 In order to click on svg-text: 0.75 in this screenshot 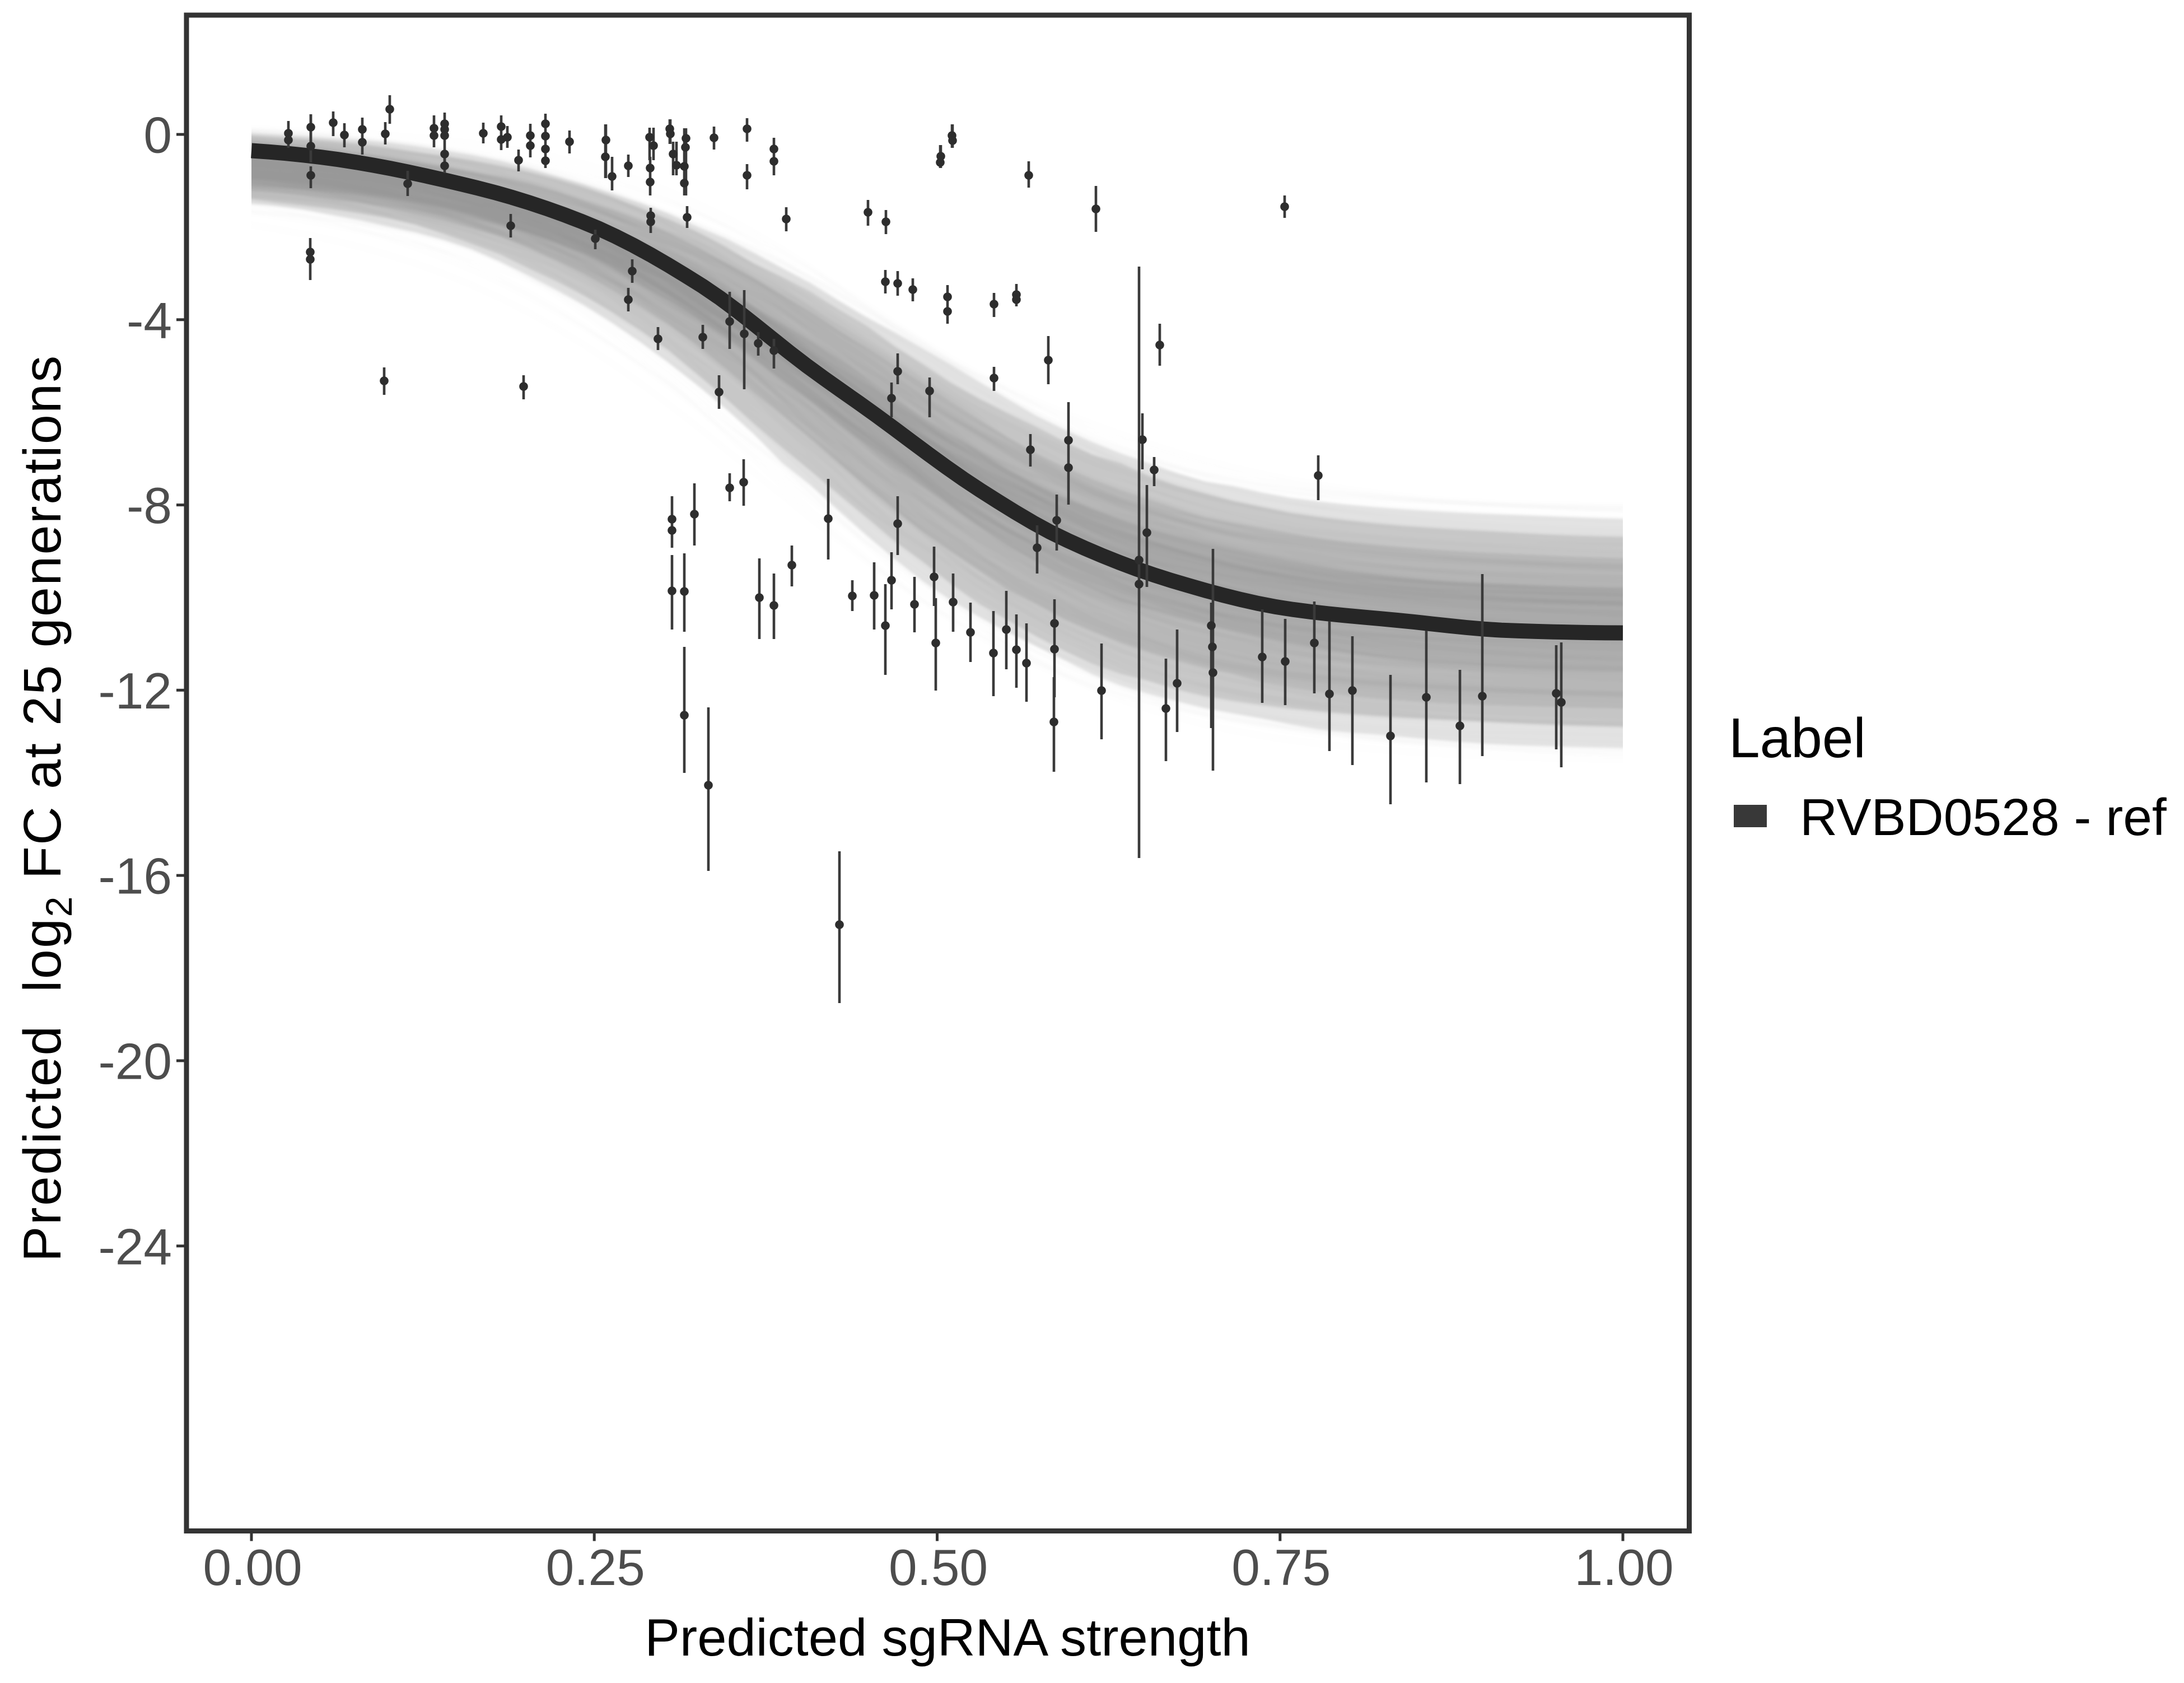, I will do `click(1281, 1568)`.